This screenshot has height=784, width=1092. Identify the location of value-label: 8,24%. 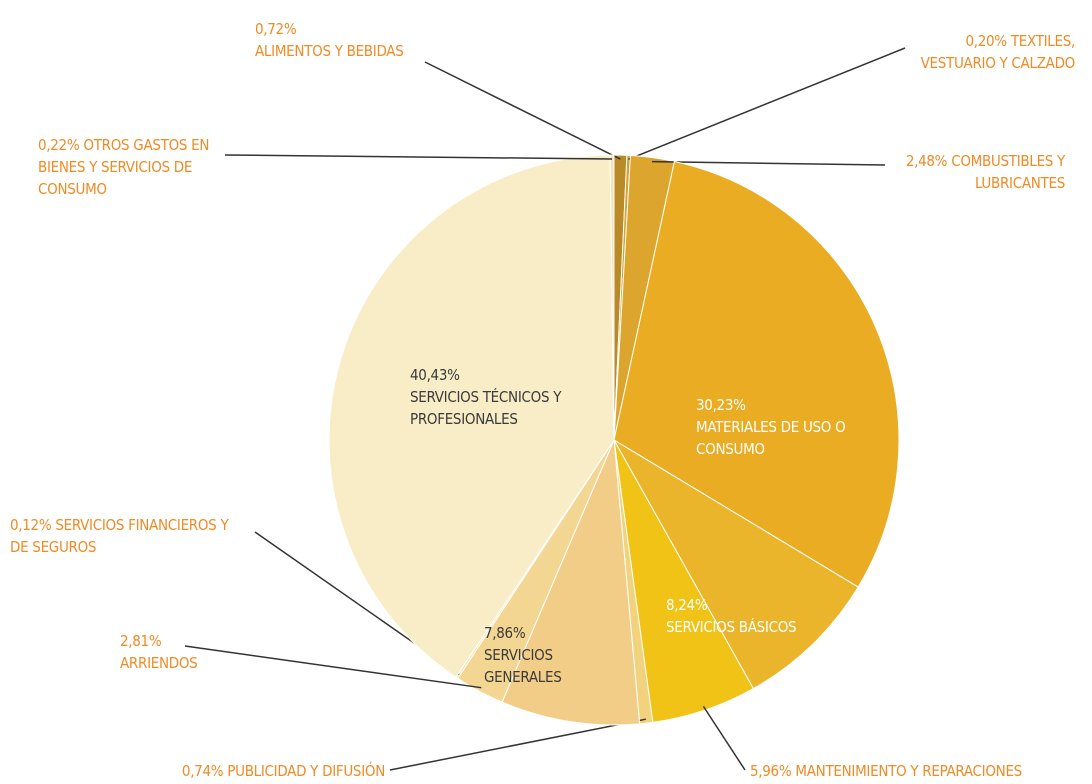
(687, 605).